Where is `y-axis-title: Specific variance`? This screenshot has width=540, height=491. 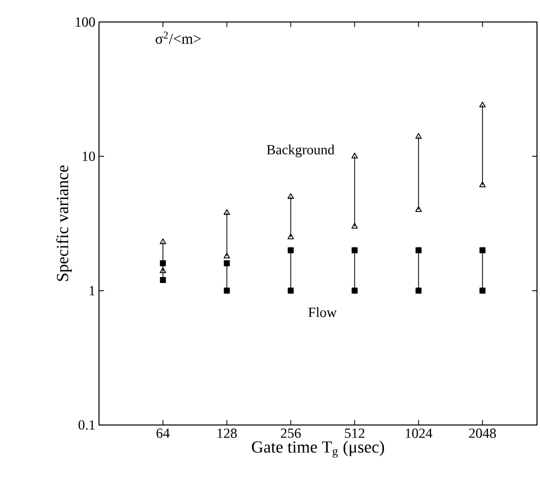
y-axis-title: Specific variance is located at coordinates (64, 223).